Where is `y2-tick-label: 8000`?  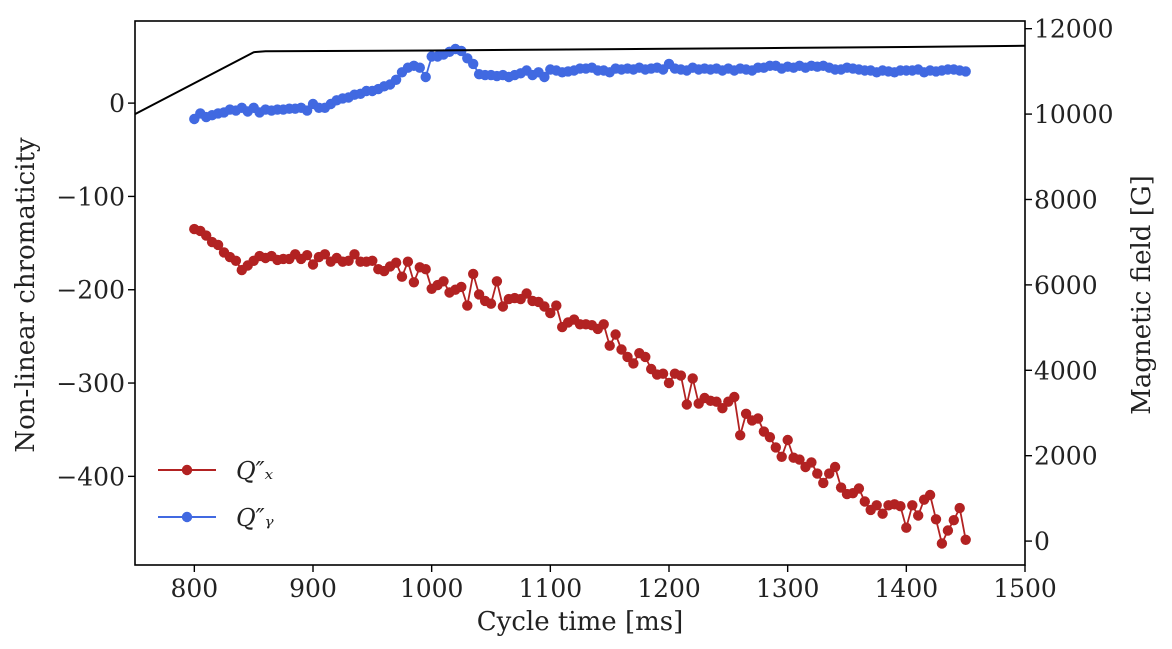
y2-tick-label: 8000 is located at coordinates (1066, 199).